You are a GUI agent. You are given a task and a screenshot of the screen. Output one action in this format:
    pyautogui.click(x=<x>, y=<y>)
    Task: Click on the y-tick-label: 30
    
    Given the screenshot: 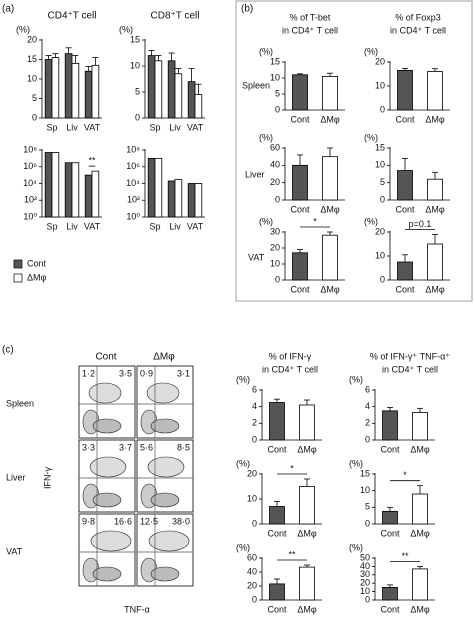 What is the action you would take?
    pyautogui.click(x=365, y=574)
    